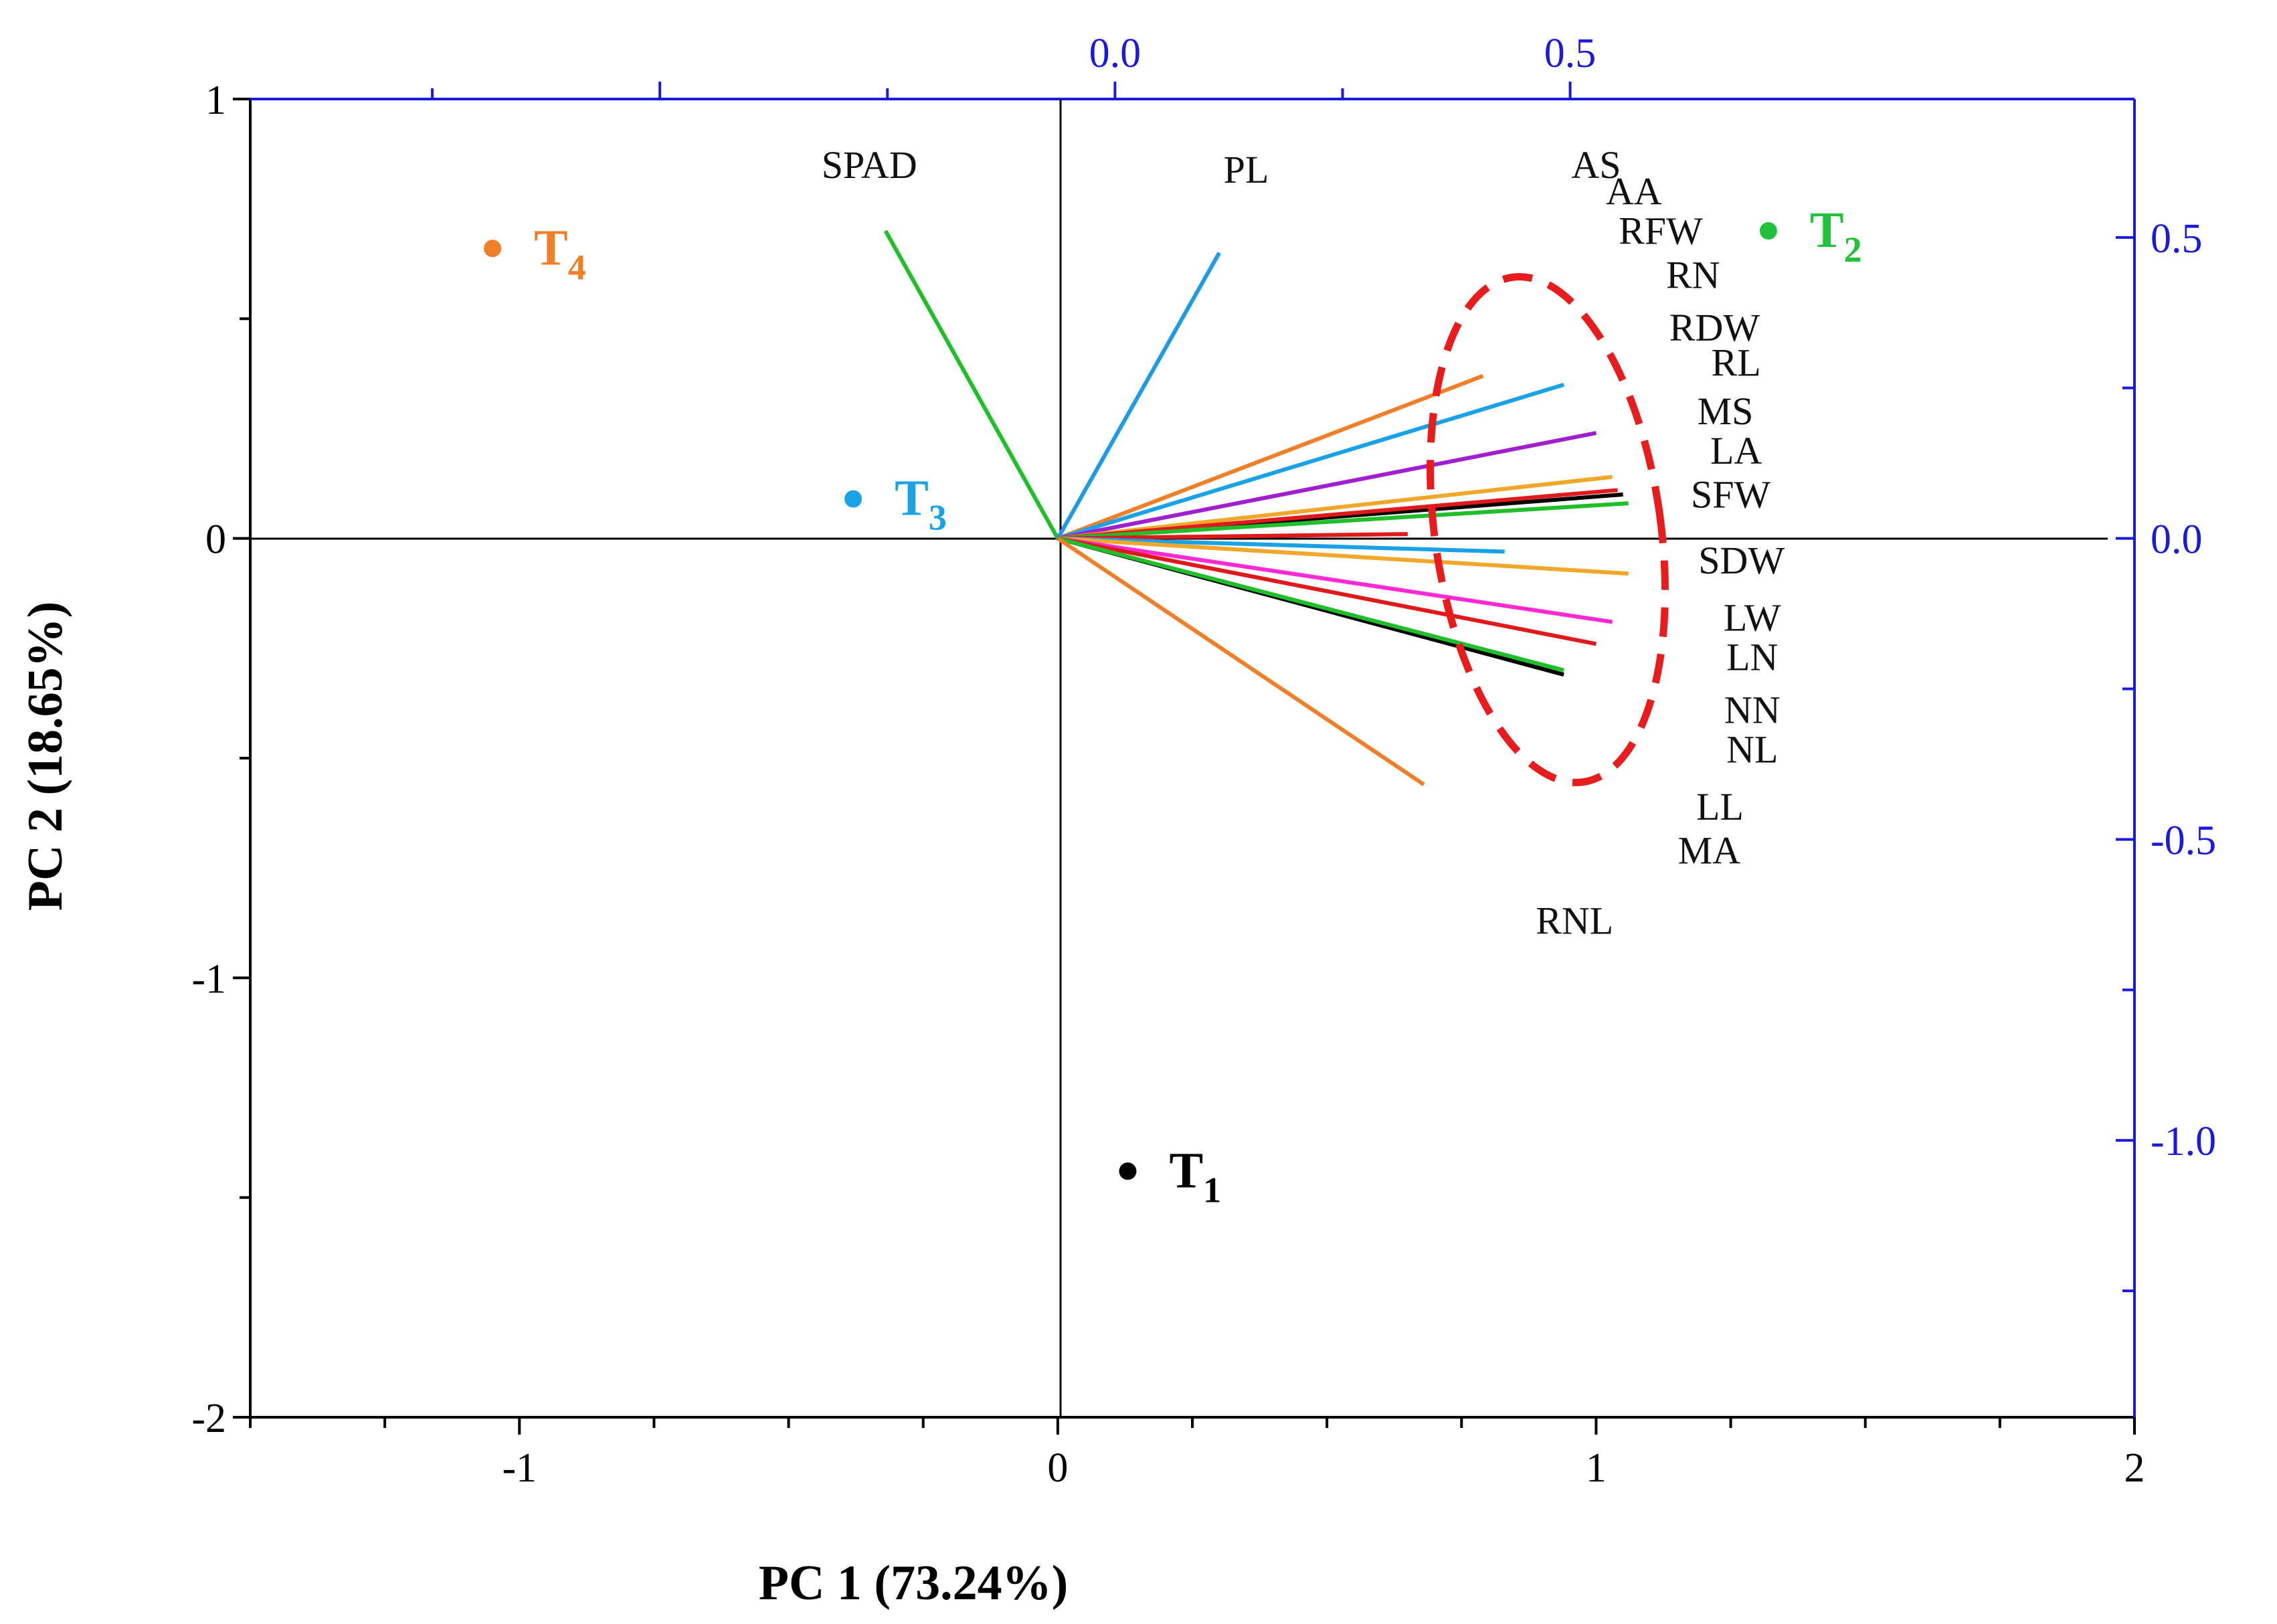  Describe the element at coordinates (1115, 53) in the screenshot. I see `top-tick-label: 0.0` at that location.